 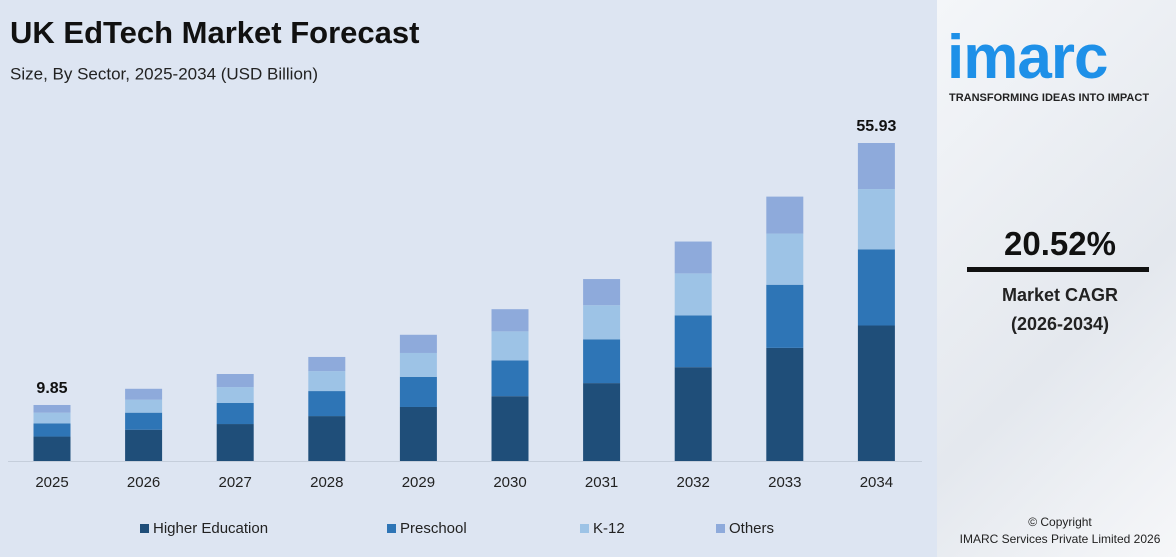 What do you see at coordinates (1060, 295) in the screenshot?
I see `cagr-label: Market CAGR` at bounding box center [1060, 295].